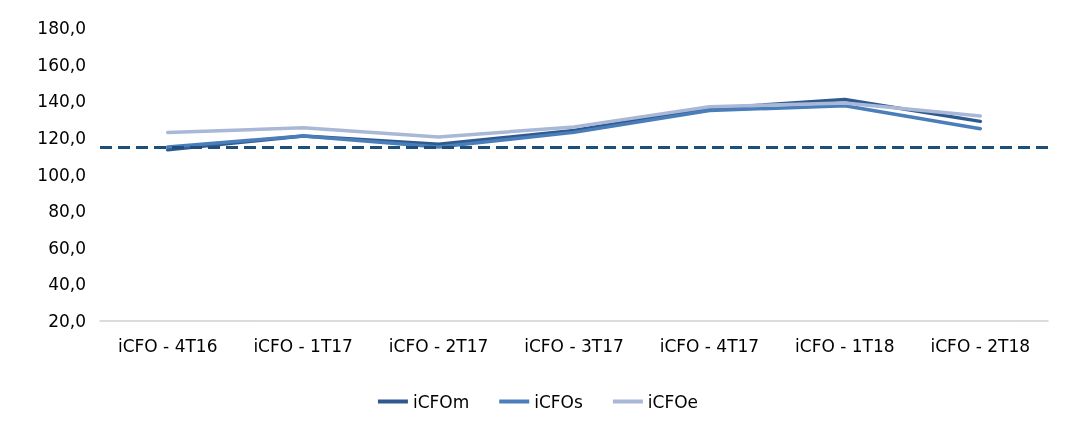 This screenshot has width=1078, height=430. What do you see at coordinates (709, 345) in the screenshot?
I see `x-tick-label: iCFO - 4T17` at bounding box center [709, 345].